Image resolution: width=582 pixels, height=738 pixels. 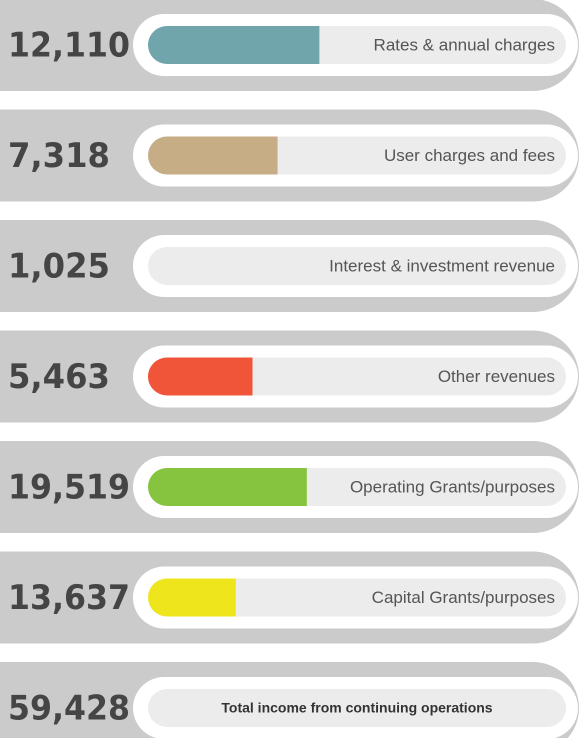 I want to click on income-row: 13,637 Capital Grants/purposes, so click(x=289, y=597).